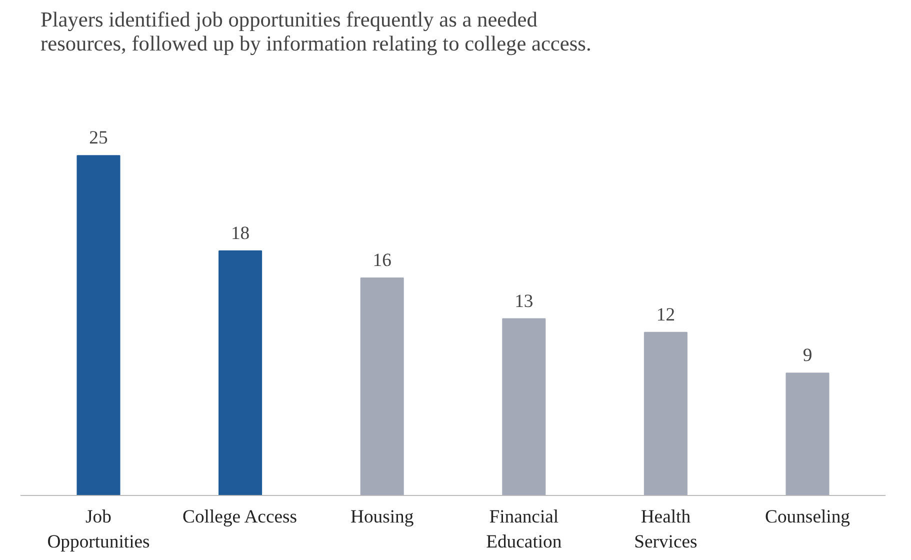 The height and width of the screenshot is (560, 911). I want to click on x-tick-label: Housing, so click(382, 517).